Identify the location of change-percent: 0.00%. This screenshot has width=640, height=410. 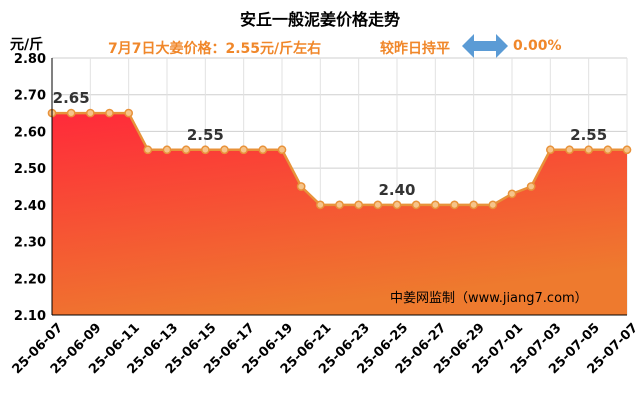
(537, 46).